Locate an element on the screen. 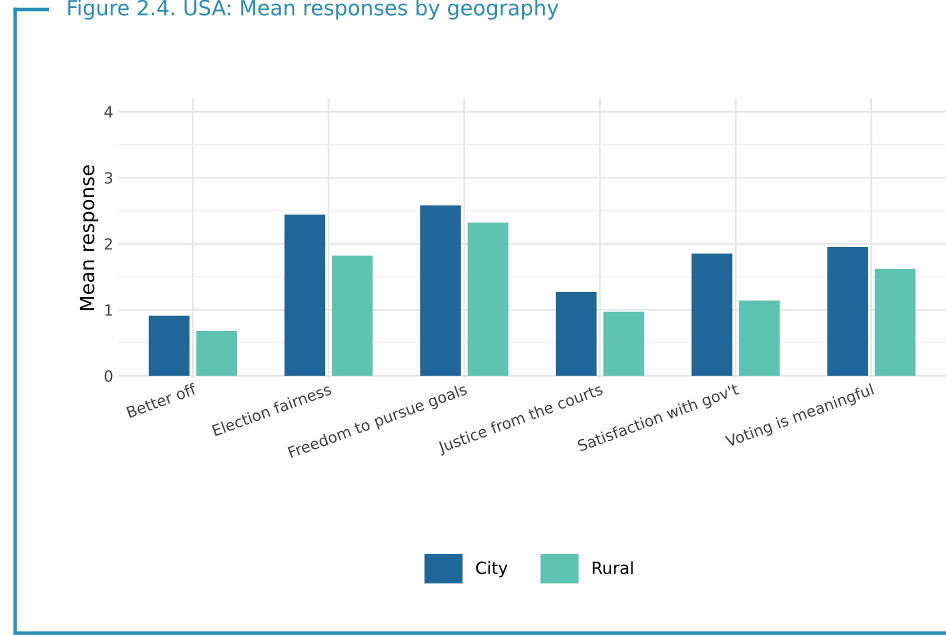  legend-label: City is located at coordinates (492, 569).